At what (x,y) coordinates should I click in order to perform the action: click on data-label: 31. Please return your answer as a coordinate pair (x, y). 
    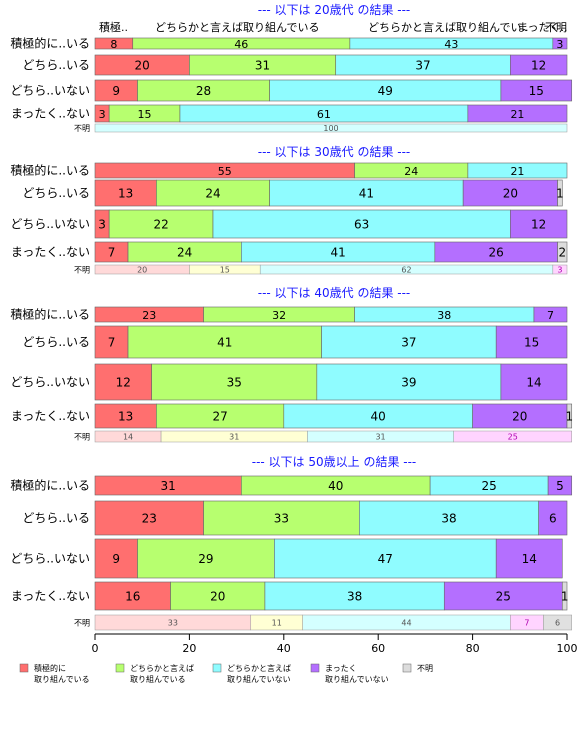
    Looking at the image, I should click on (262, 66).